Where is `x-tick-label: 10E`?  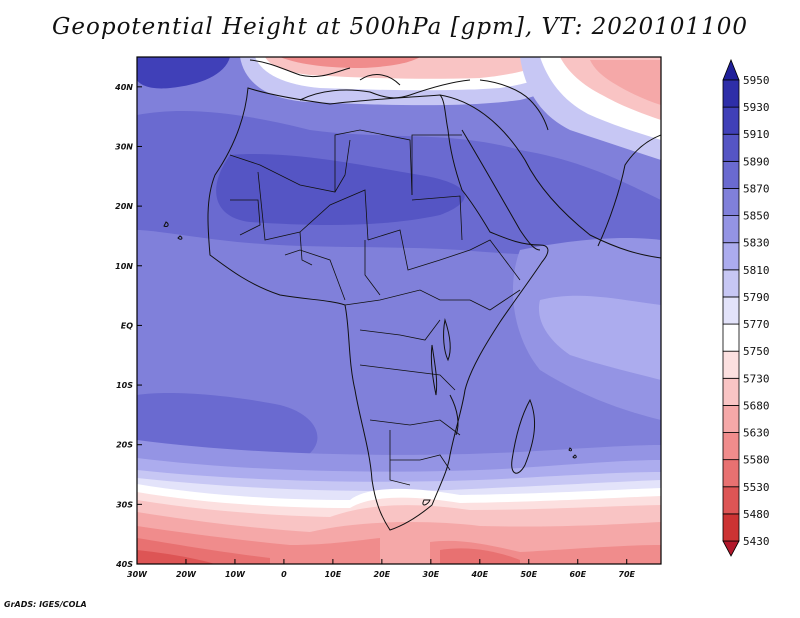
x-tick-label: 10E is located at coordinates (333, 574).